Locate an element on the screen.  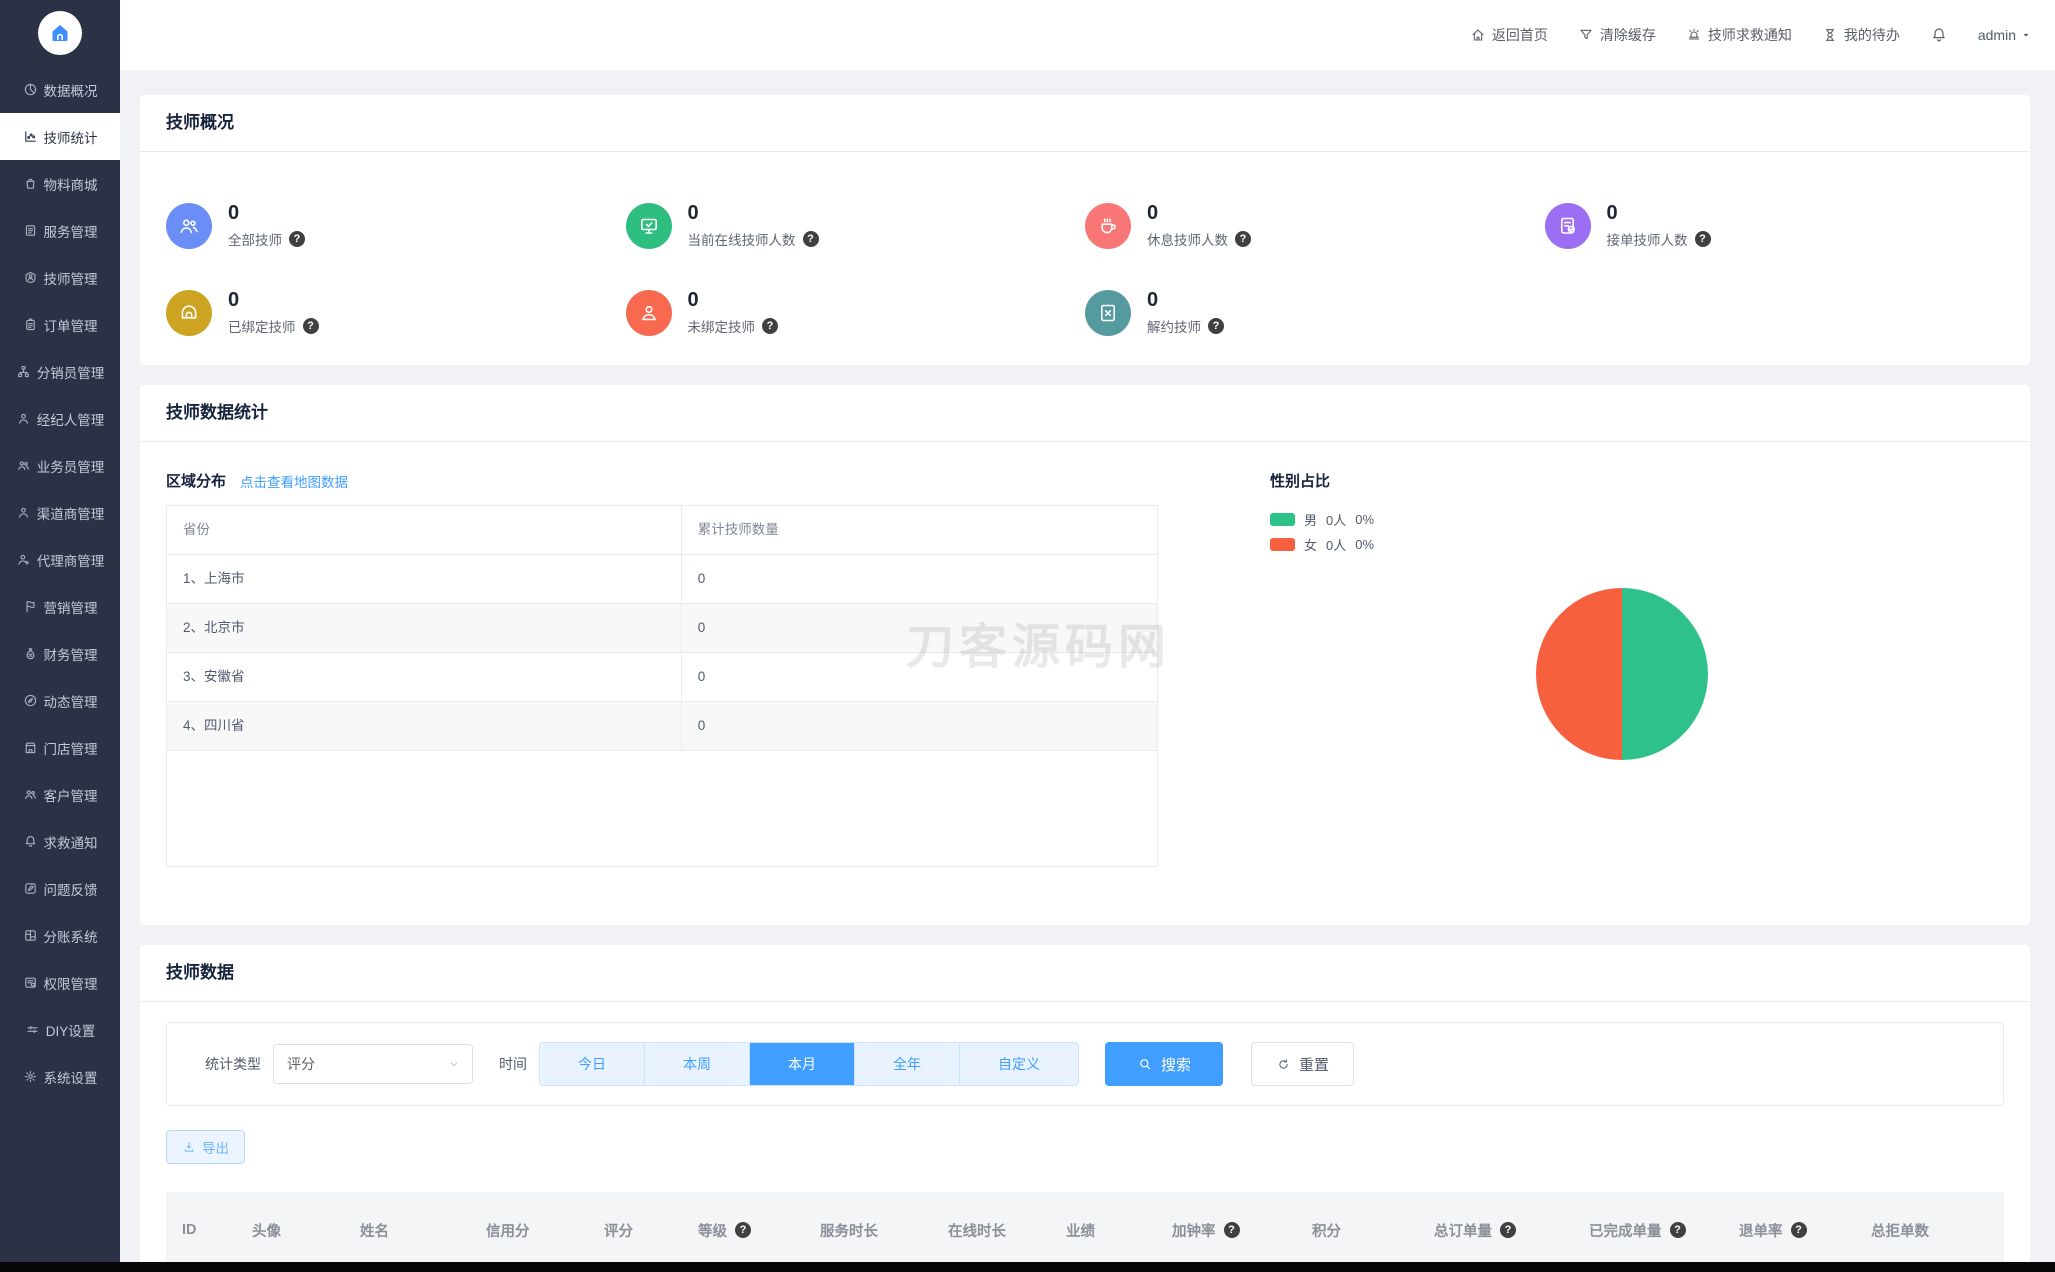
export-button: 导出 is located at coordinates (205, 1147).